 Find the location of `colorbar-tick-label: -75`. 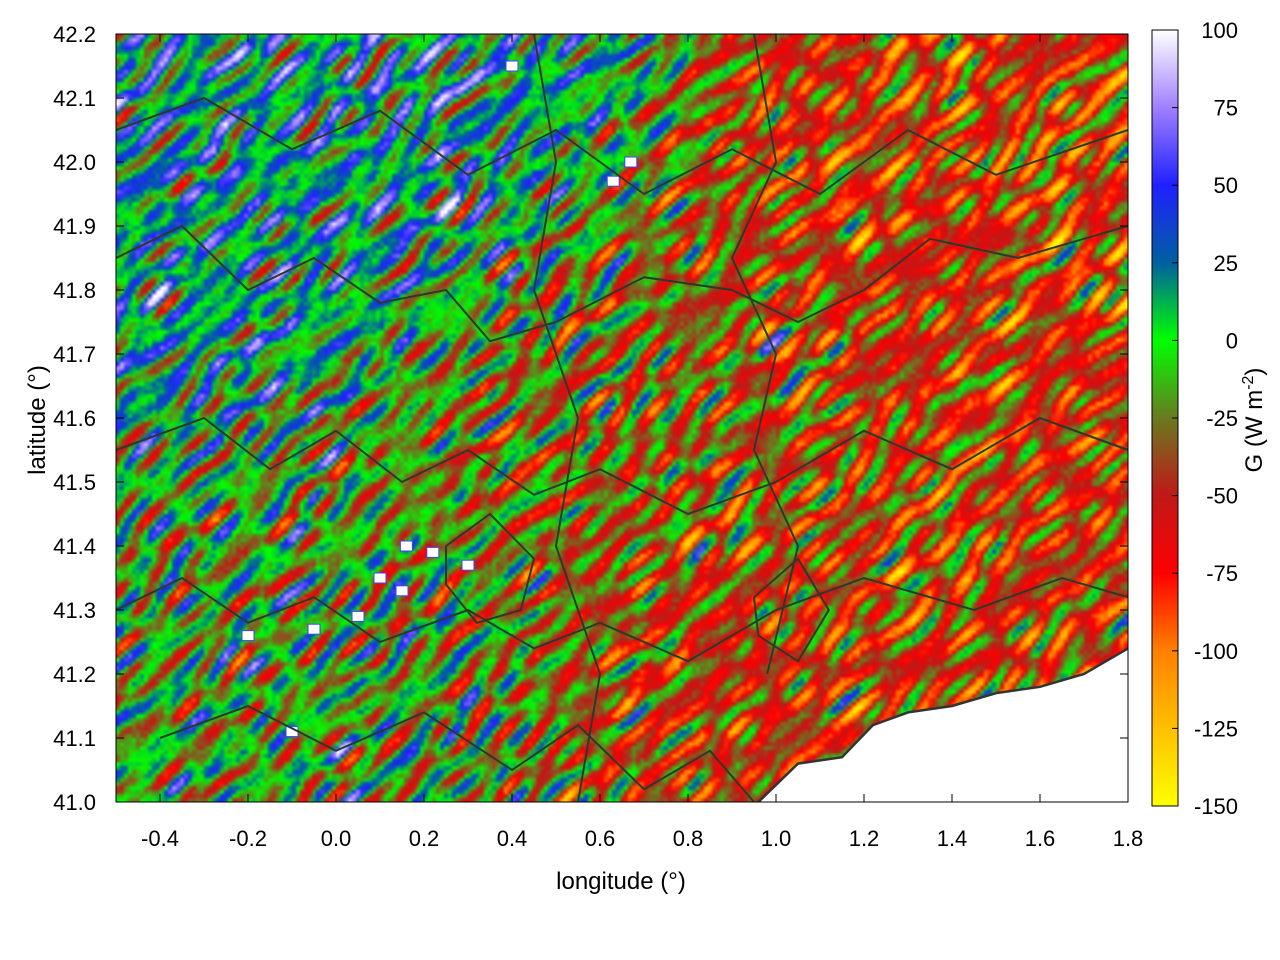

colorbar-tick-label: -75 is located at coordinates (1222, 573).